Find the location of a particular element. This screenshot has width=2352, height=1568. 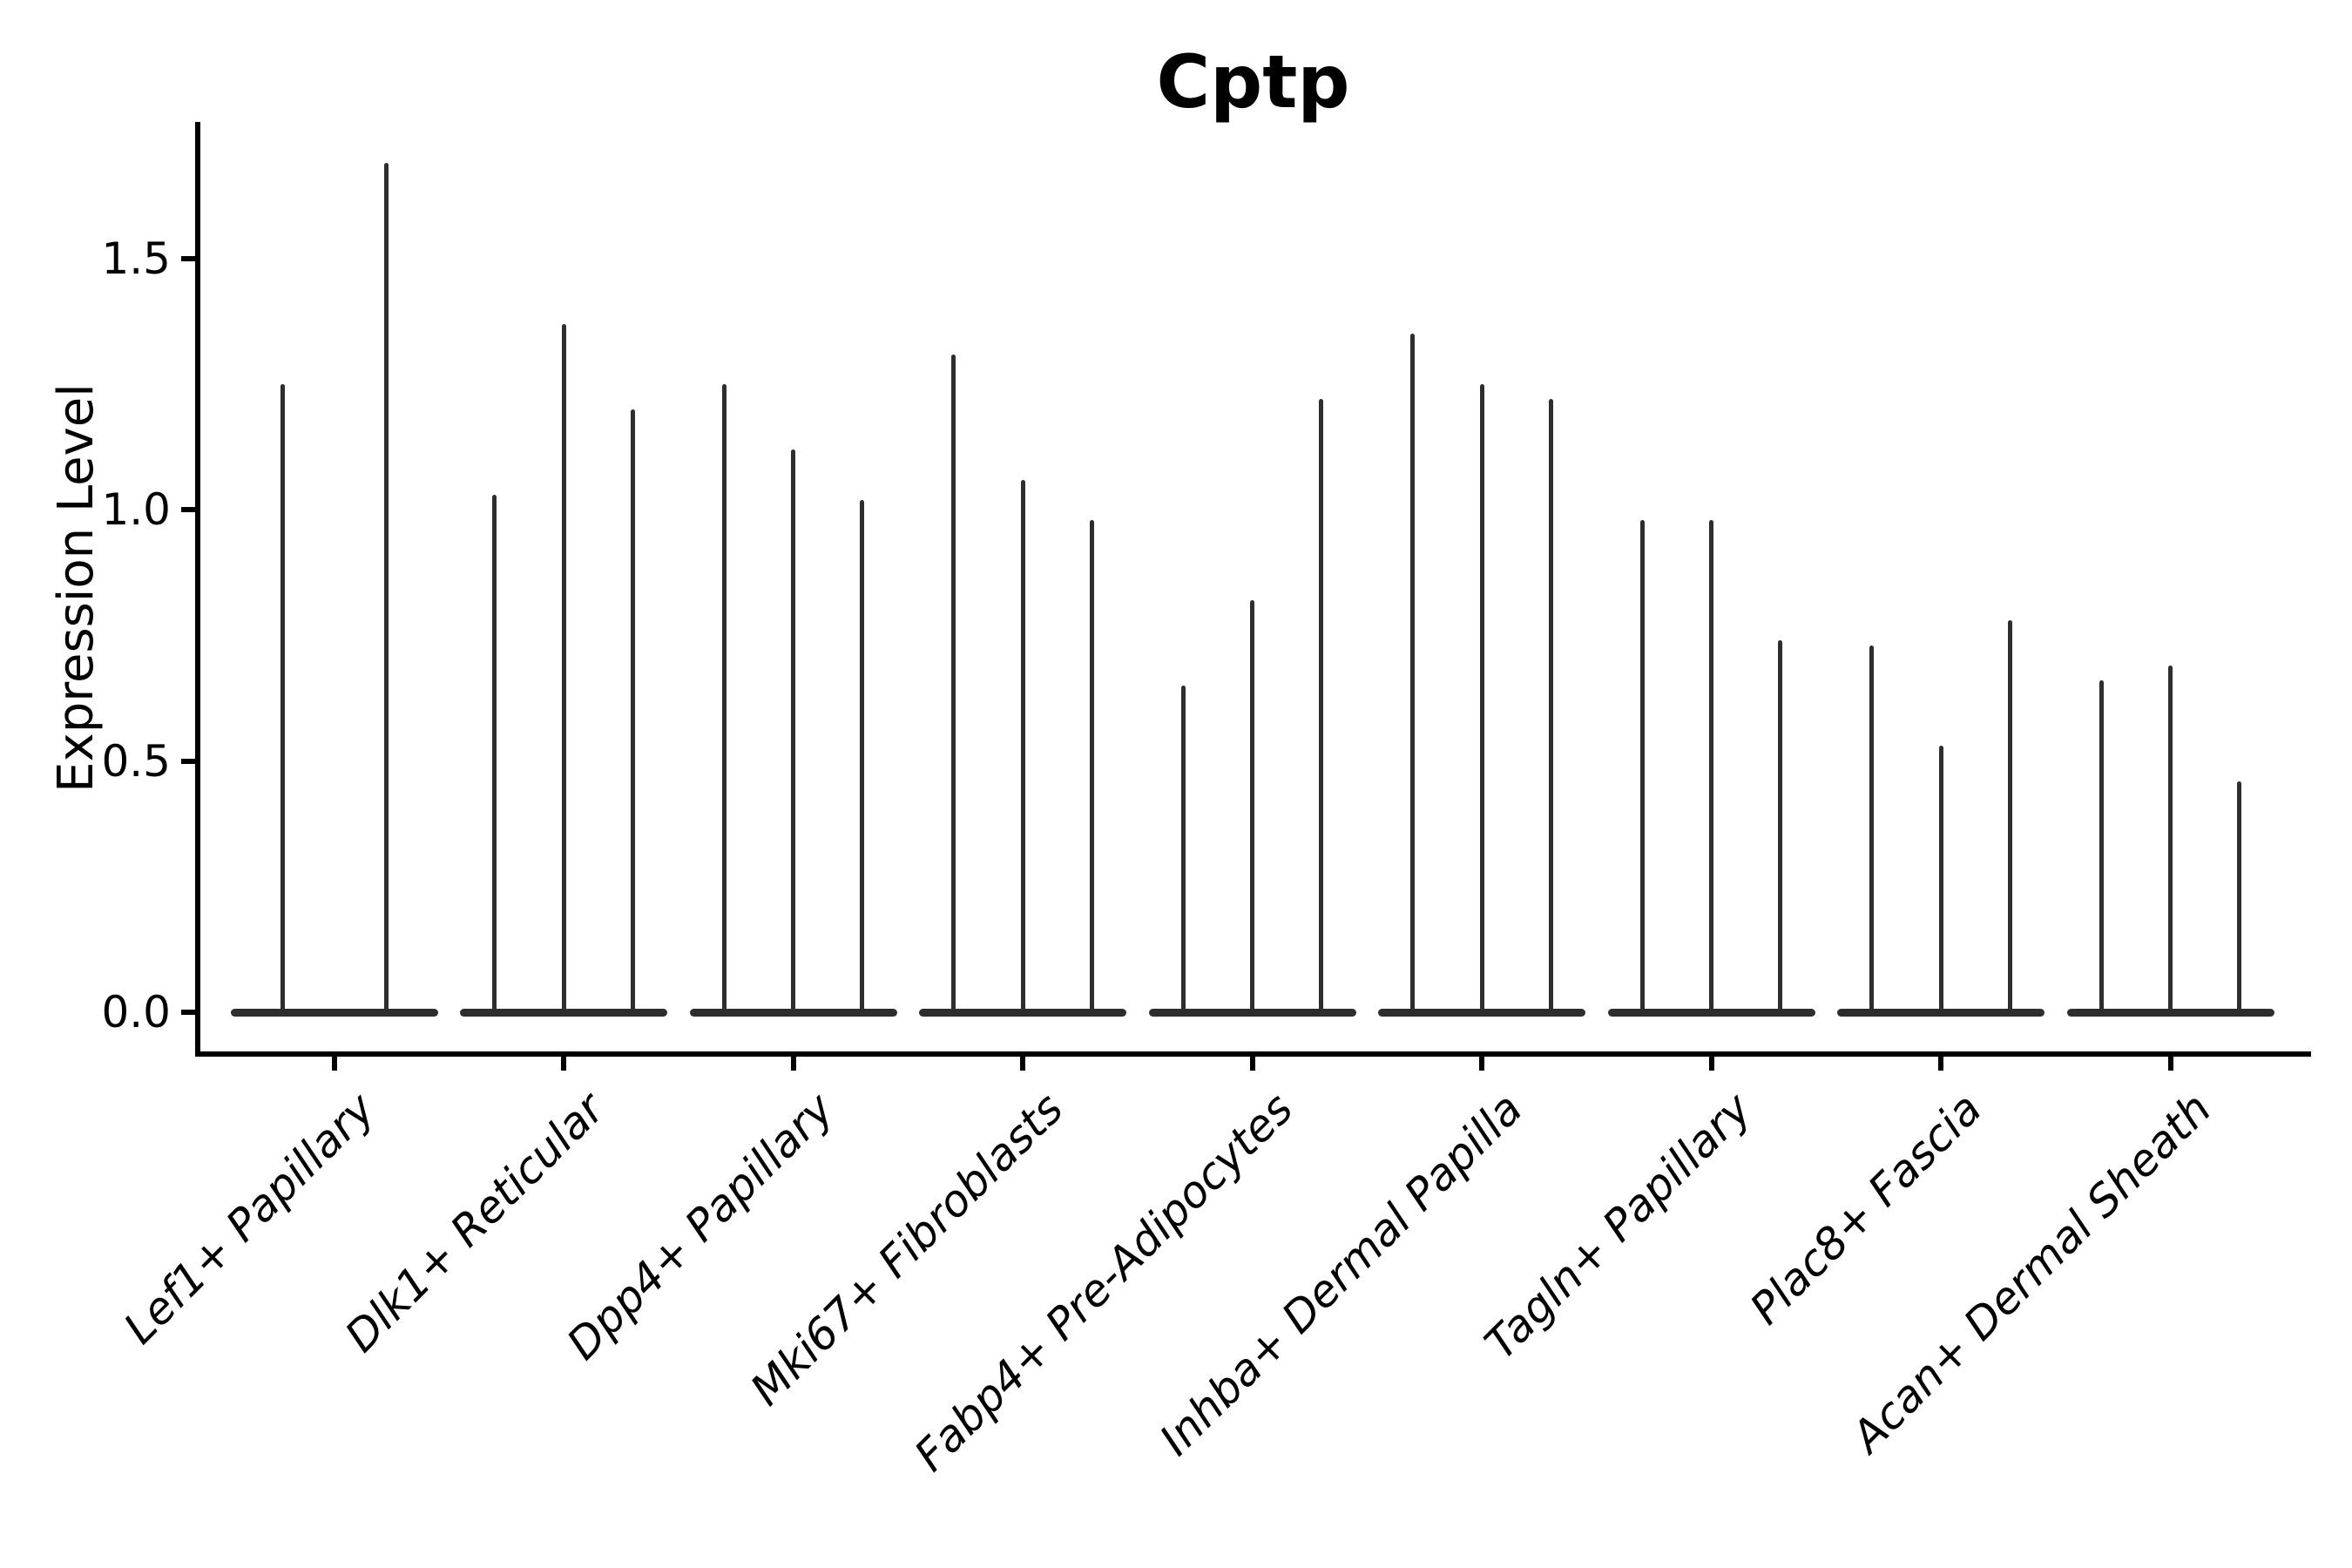

y-tick-label: 1.5 is located at coordinates (136, 258).